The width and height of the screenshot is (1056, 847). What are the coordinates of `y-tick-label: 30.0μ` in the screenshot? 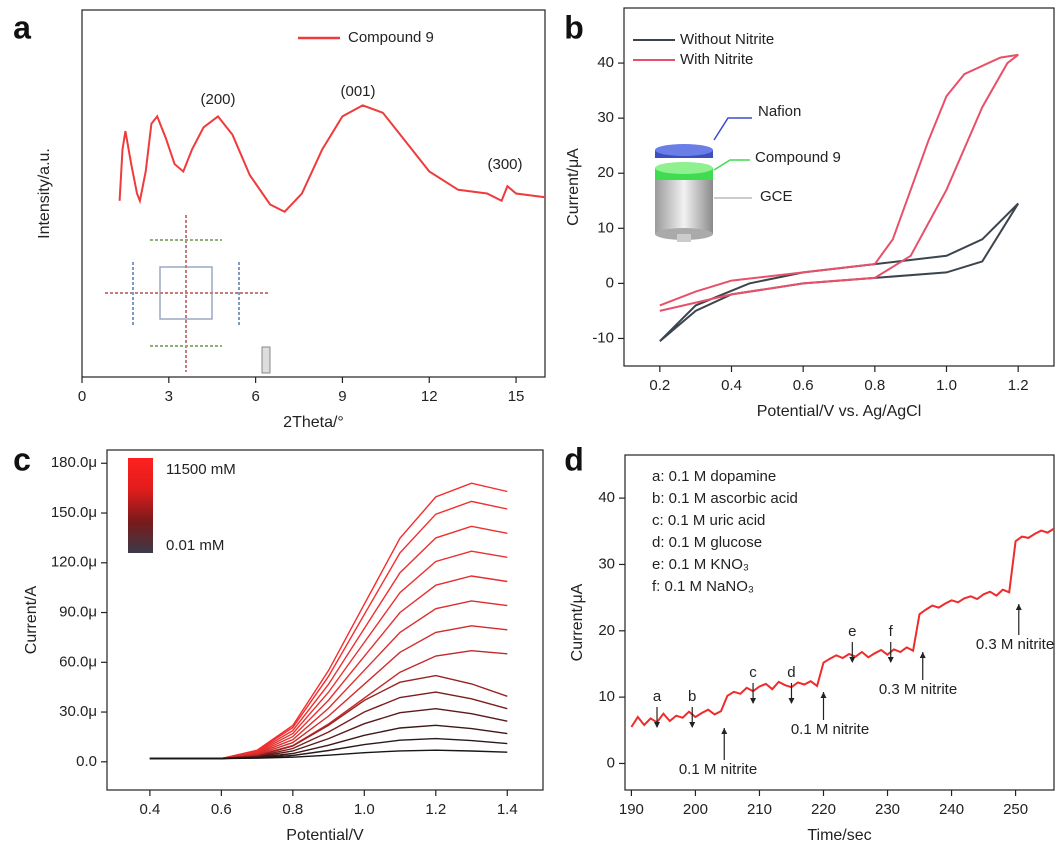 It's located at (78, 711).